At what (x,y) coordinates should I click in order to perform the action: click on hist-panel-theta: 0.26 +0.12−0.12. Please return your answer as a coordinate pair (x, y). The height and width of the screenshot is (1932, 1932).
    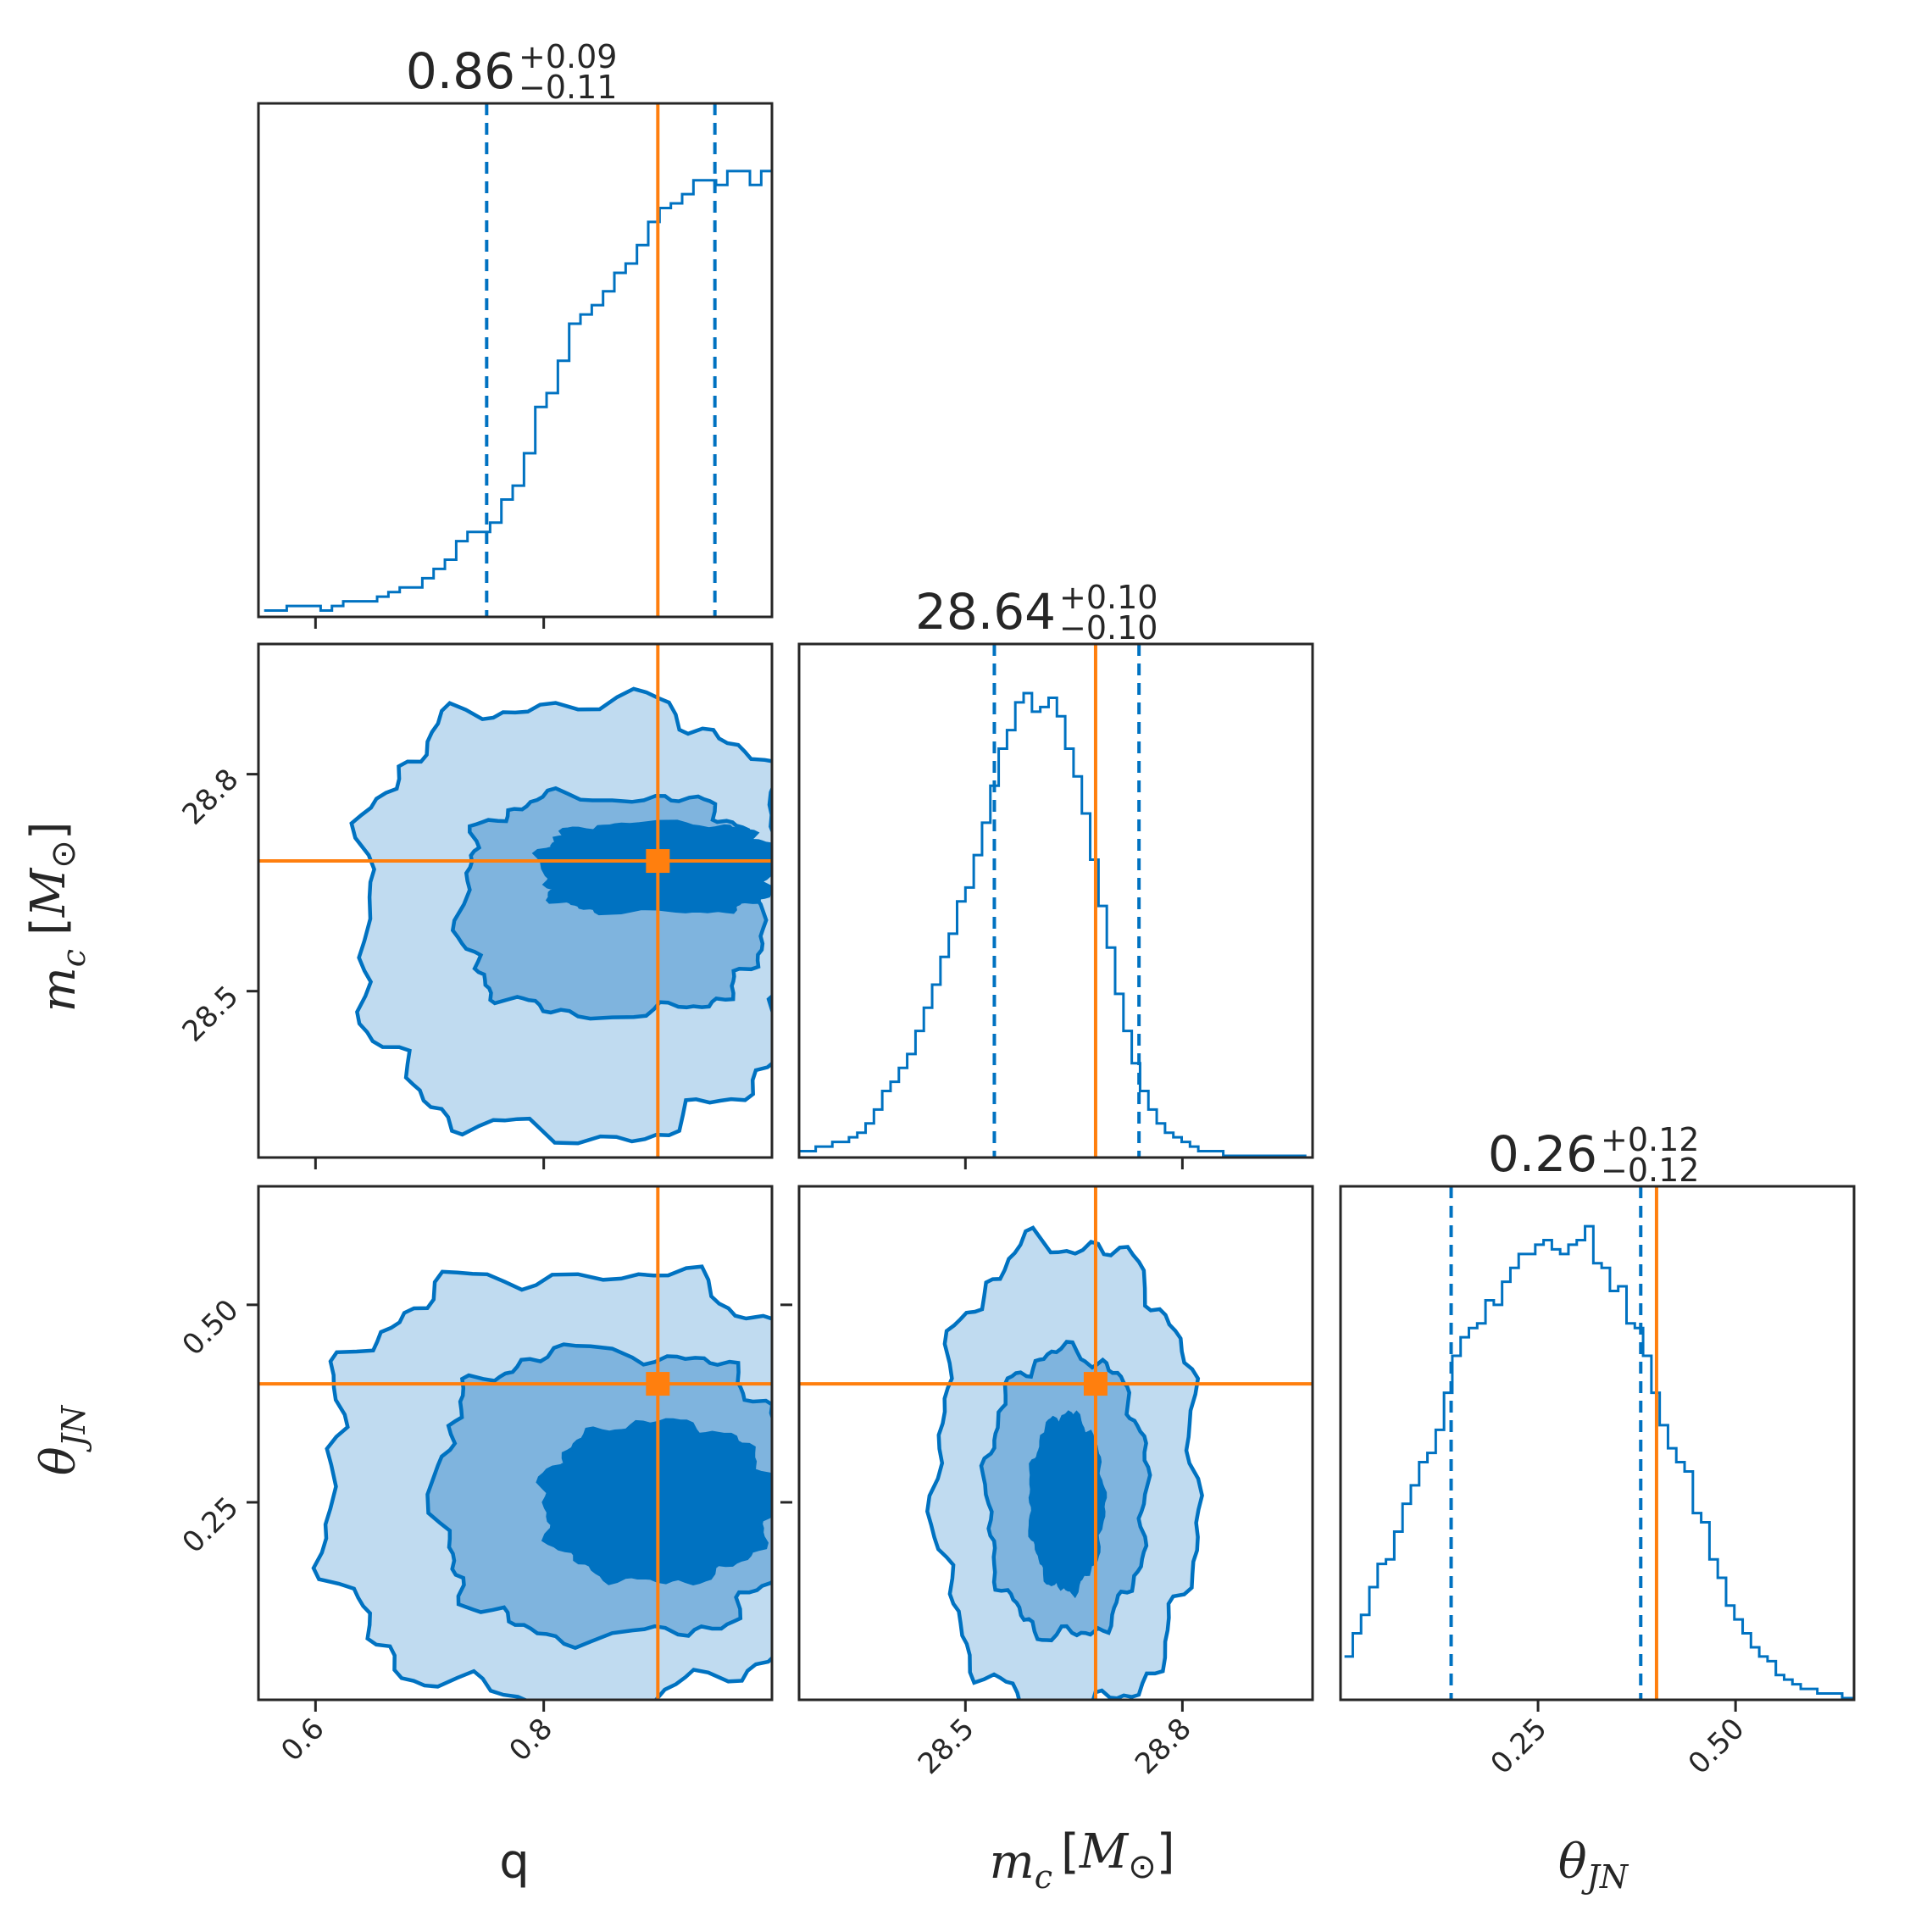
    Looking at the image, I should click on (1597, 1411).